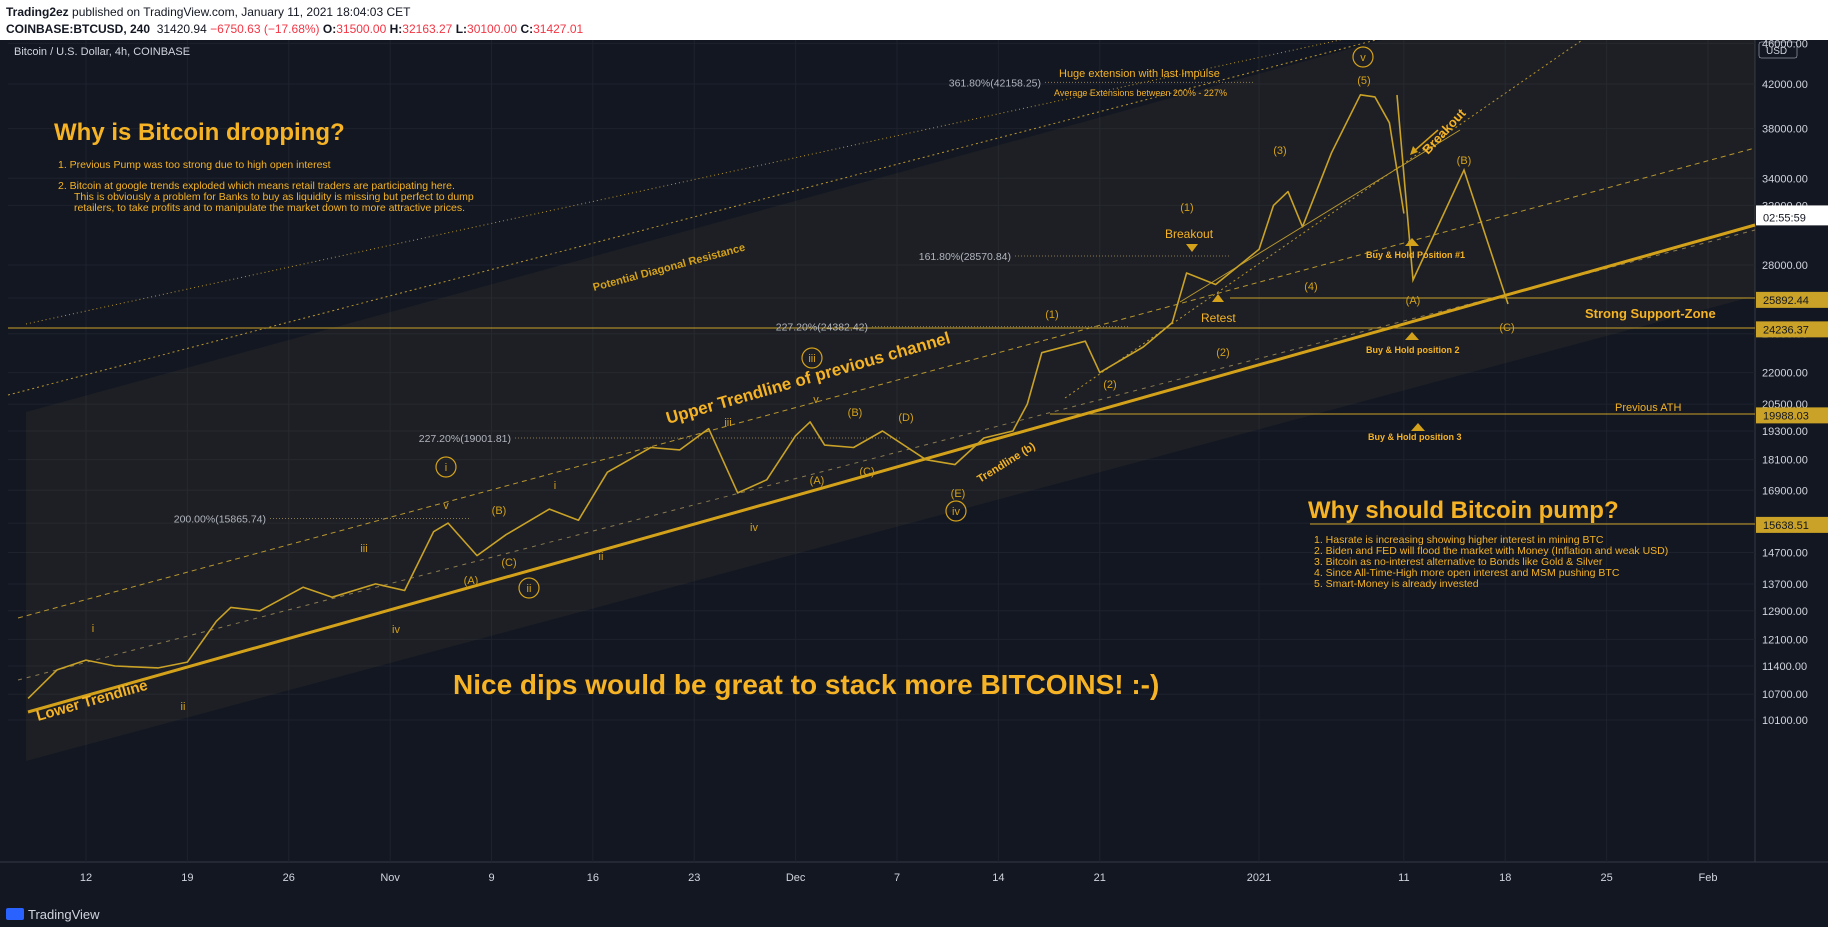 Image resolution: width=1828 pixels, height=927 pixels. I want to click on wave-label: ii, so click(601, 557).